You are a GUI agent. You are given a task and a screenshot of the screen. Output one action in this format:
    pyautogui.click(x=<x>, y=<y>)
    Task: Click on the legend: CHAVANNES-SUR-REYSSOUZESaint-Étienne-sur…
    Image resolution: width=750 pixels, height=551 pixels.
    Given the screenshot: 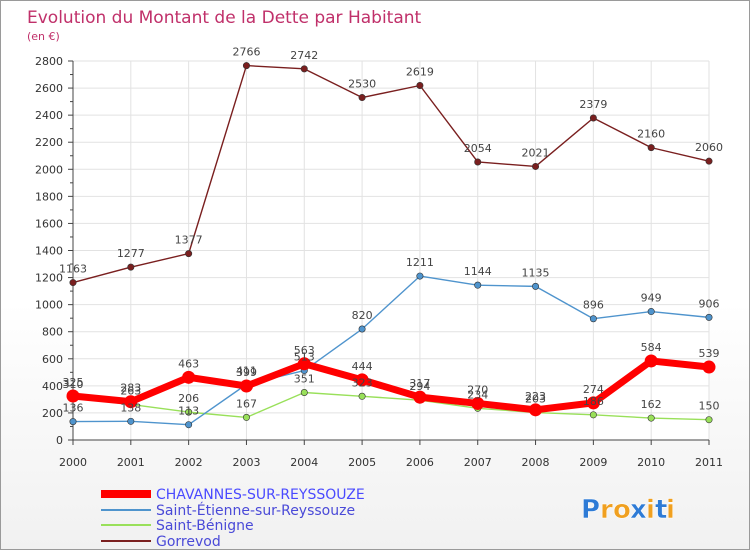 What is the action you would take?
    pyautogui.click(x=233, y=518)
    